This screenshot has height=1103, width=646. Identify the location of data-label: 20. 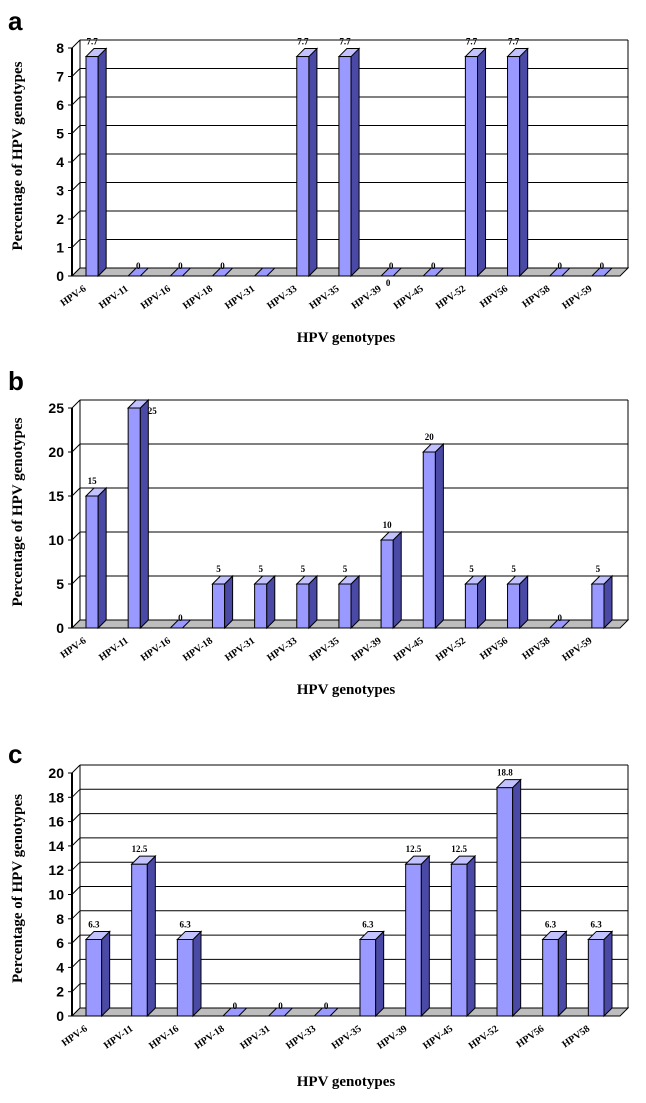
(430, 437).